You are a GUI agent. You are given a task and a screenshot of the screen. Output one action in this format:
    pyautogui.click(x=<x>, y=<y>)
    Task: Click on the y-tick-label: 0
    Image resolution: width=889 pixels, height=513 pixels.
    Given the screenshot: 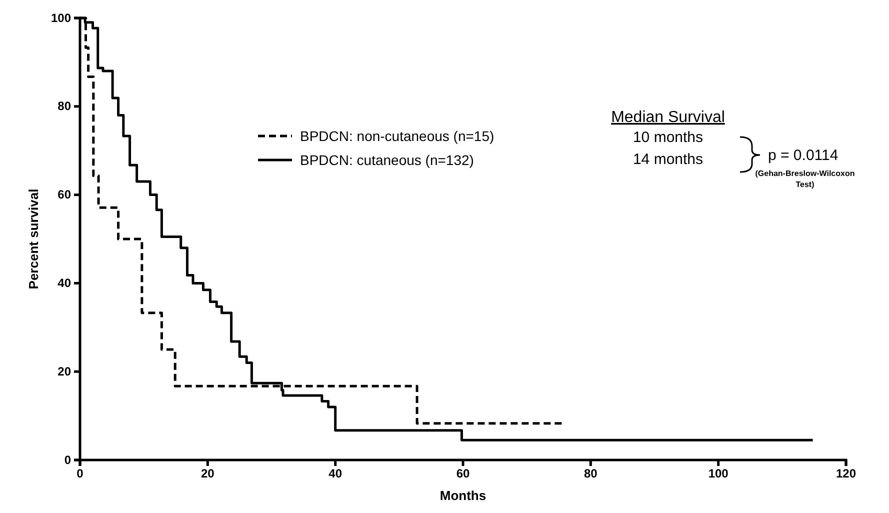 What is the action you would take?
    pyautogui.click(x=68, y=459)
    